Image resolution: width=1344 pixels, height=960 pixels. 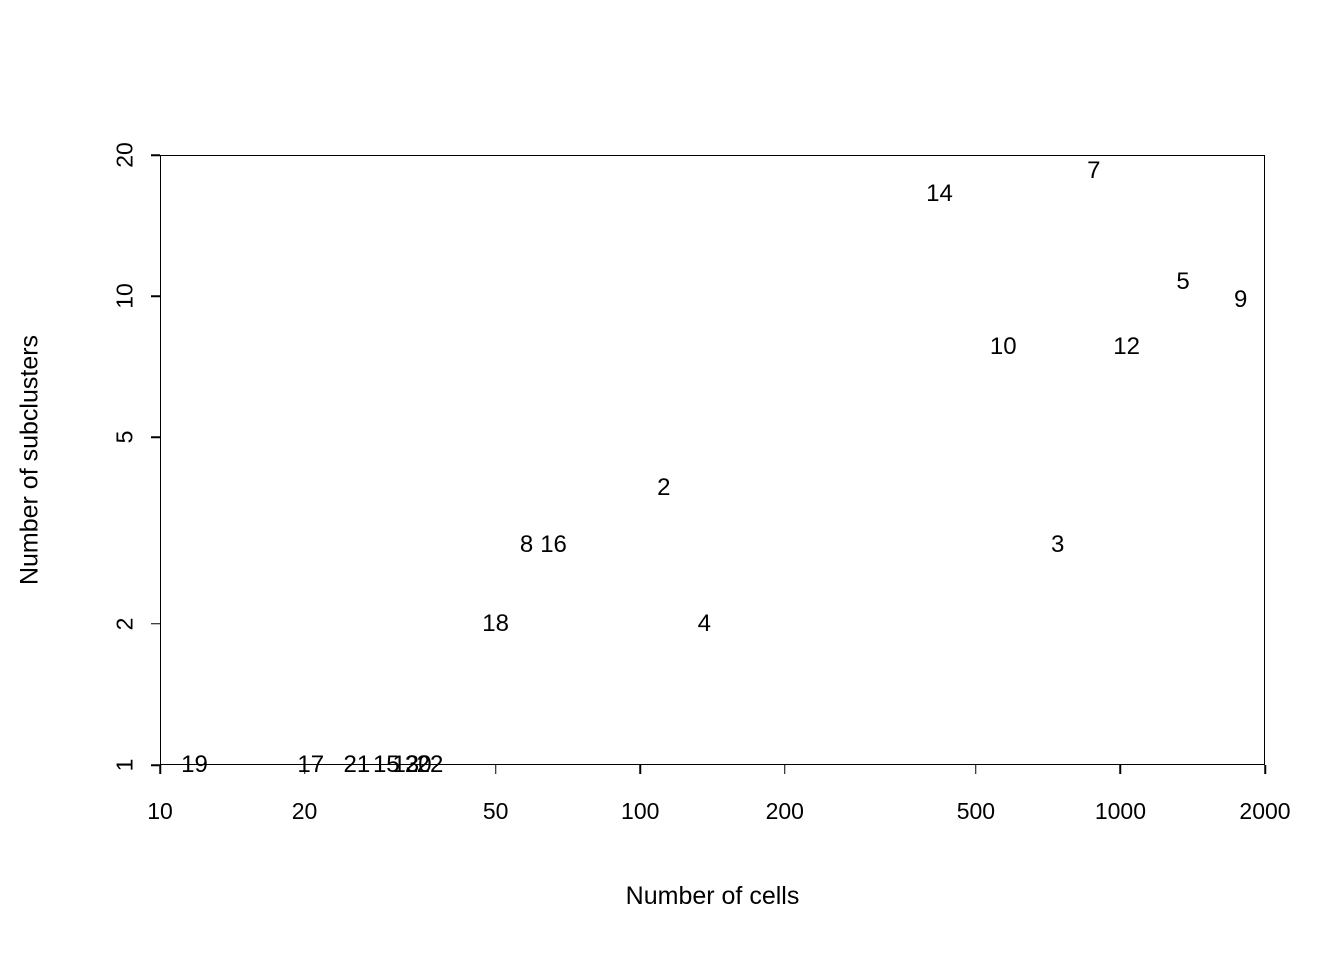 I want to click on y-tick-label: 5, so click(x=124, y=437).